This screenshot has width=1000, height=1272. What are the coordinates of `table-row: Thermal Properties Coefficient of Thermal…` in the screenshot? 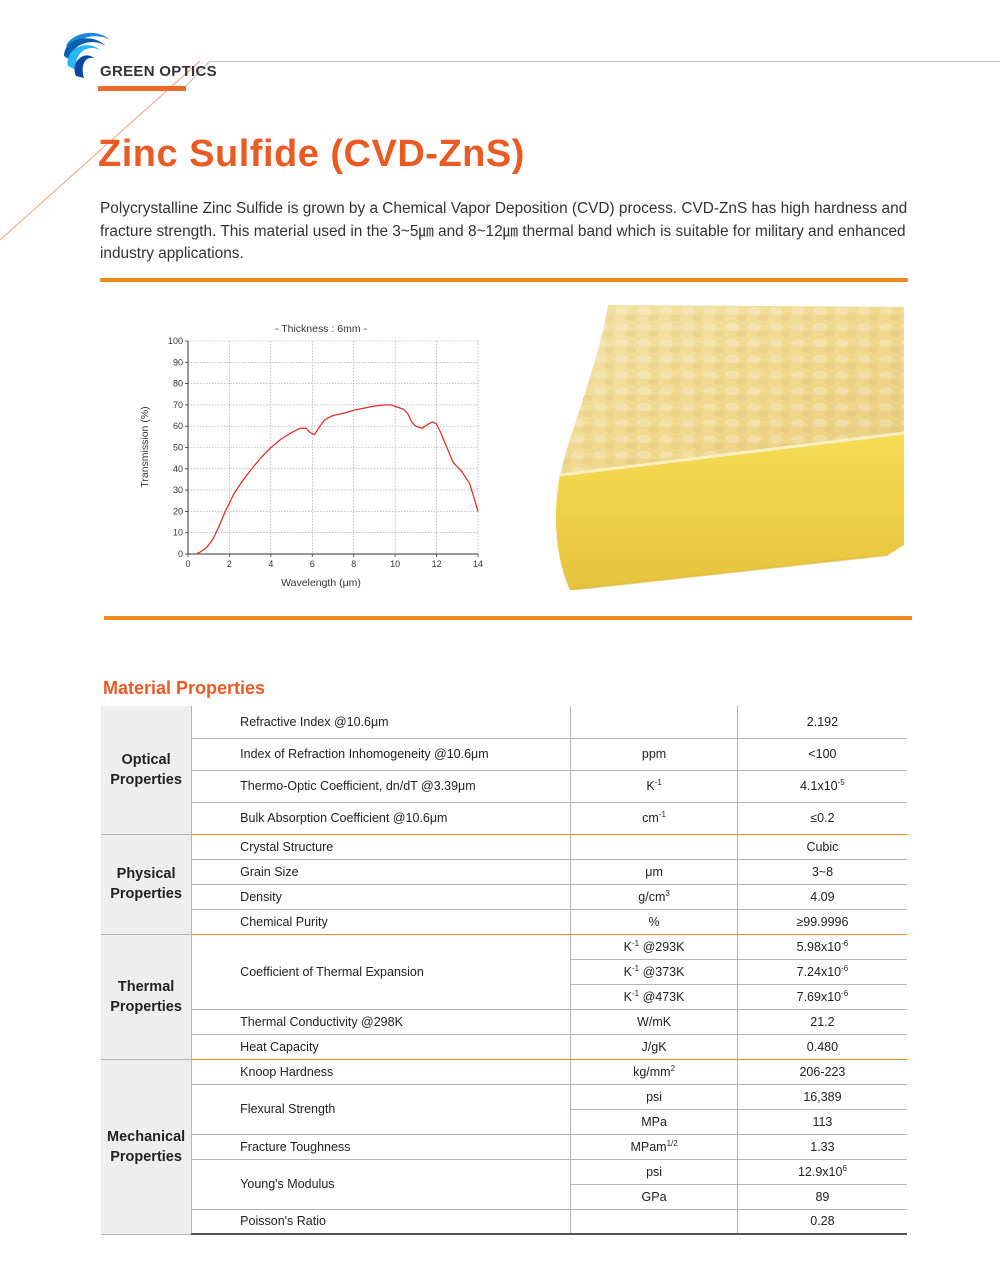 It's located at (504, 997).